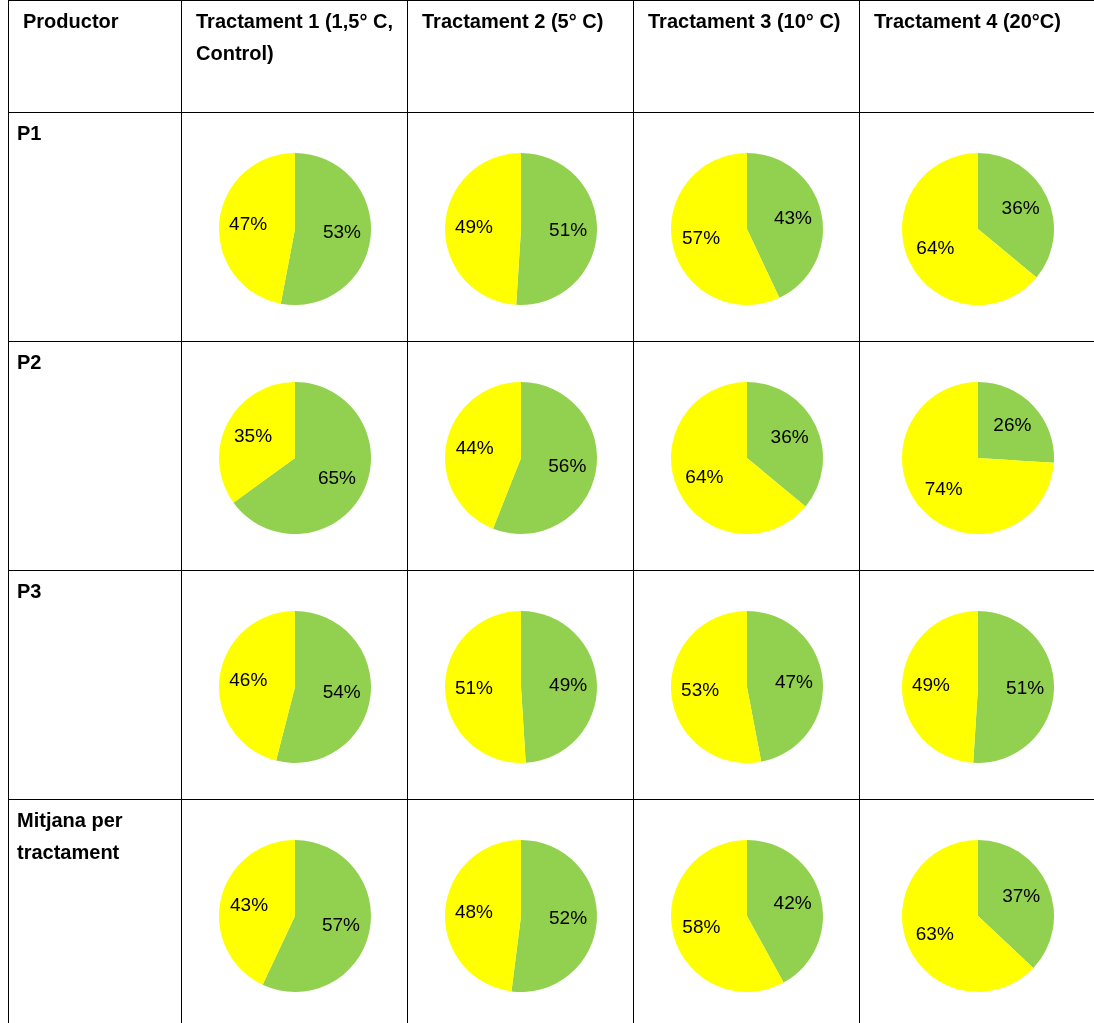 The height and width of the screenshot is (1023, 1094). Describe the element at coordinates (934, 933) in the screenshot. I see `data-label: 63%` at that location.